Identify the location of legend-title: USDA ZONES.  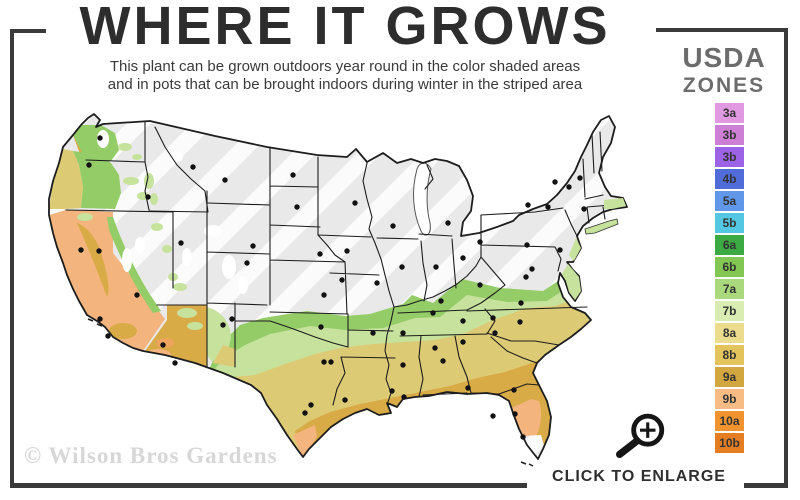
(724, 69).